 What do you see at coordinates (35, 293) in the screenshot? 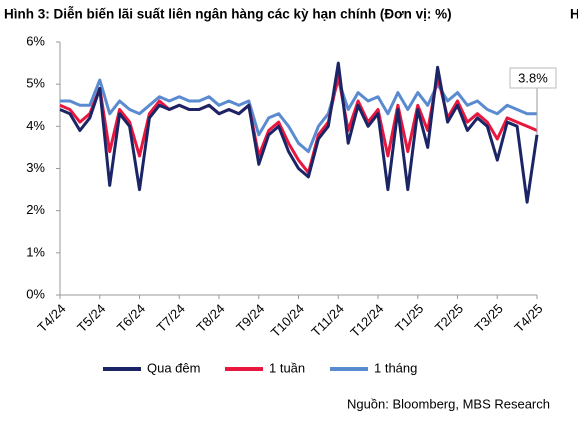
I see `y-tick-label: 0%` at bounding box center [35, 293].